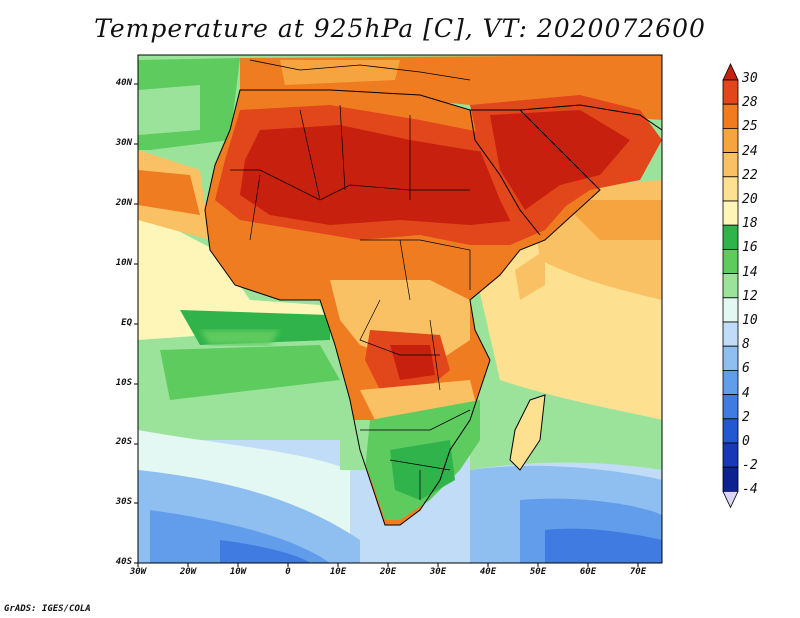  Describe the element at coordinates (730, 500) in the screenshot. I see `colorbar-bottom-arrow` at that location.